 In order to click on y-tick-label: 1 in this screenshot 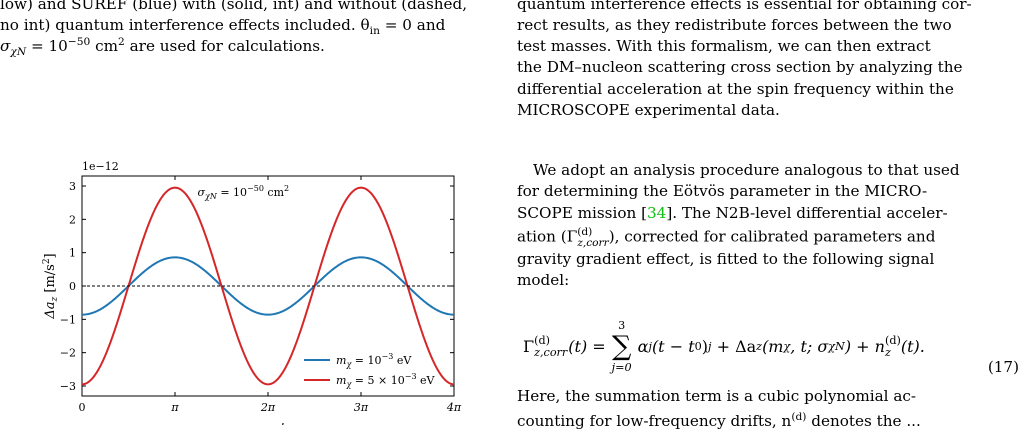, I will do `click(72, 253)`.